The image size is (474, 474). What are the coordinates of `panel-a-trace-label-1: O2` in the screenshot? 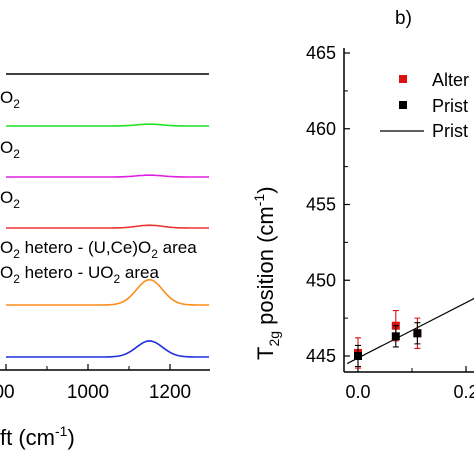 It's located at (10, 99).